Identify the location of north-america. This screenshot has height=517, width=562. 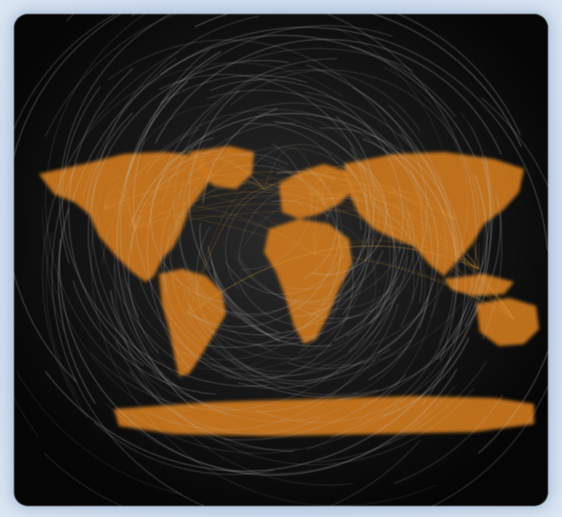
(126, 217).